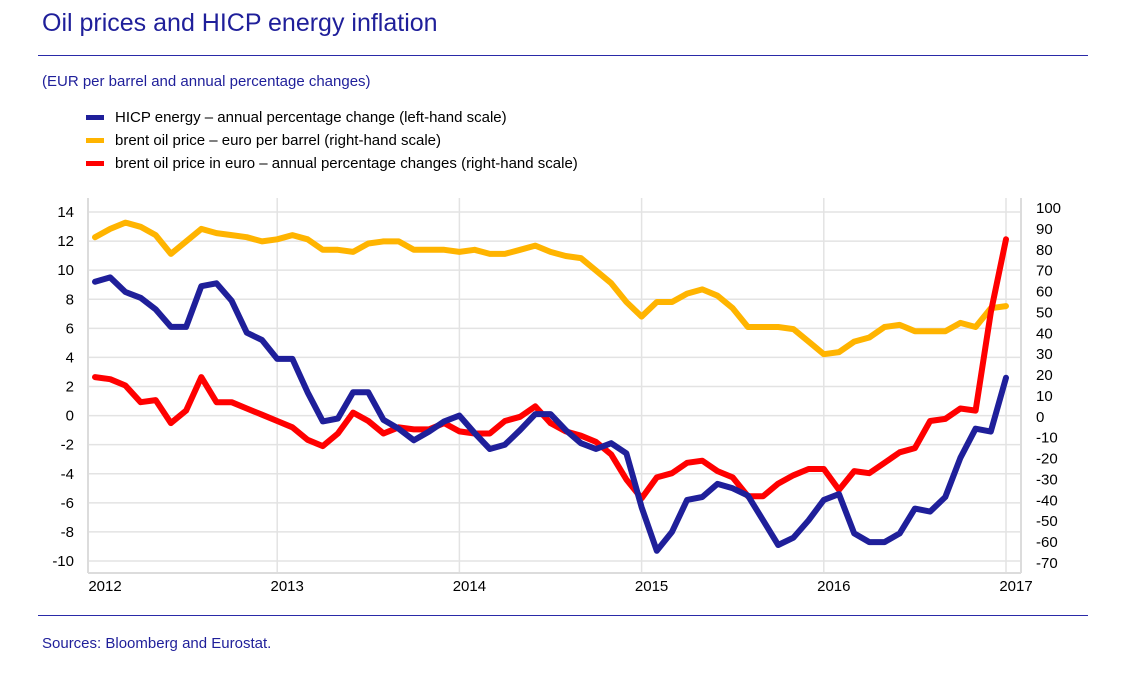 Image resolution: width=1123 pixels, height=678 pixels. Describe the element at coordinates (67, 532) in the screenshot. I see `left-tick-label: -8` at that location.